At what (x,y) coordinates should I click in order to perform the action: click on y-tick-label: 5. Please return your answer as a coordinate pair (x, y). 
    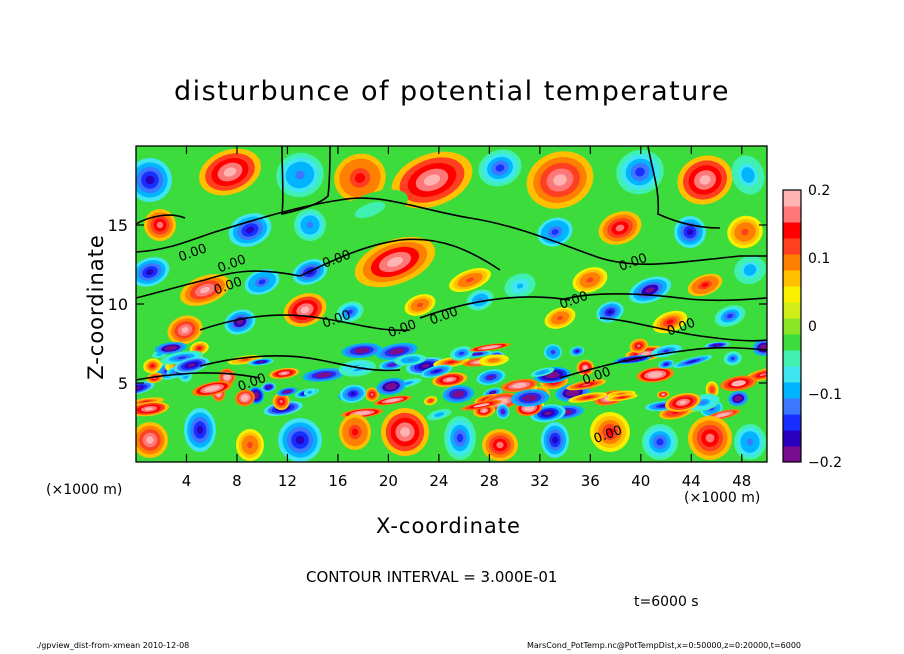
    Looking at the image, I should click on (123, 383).